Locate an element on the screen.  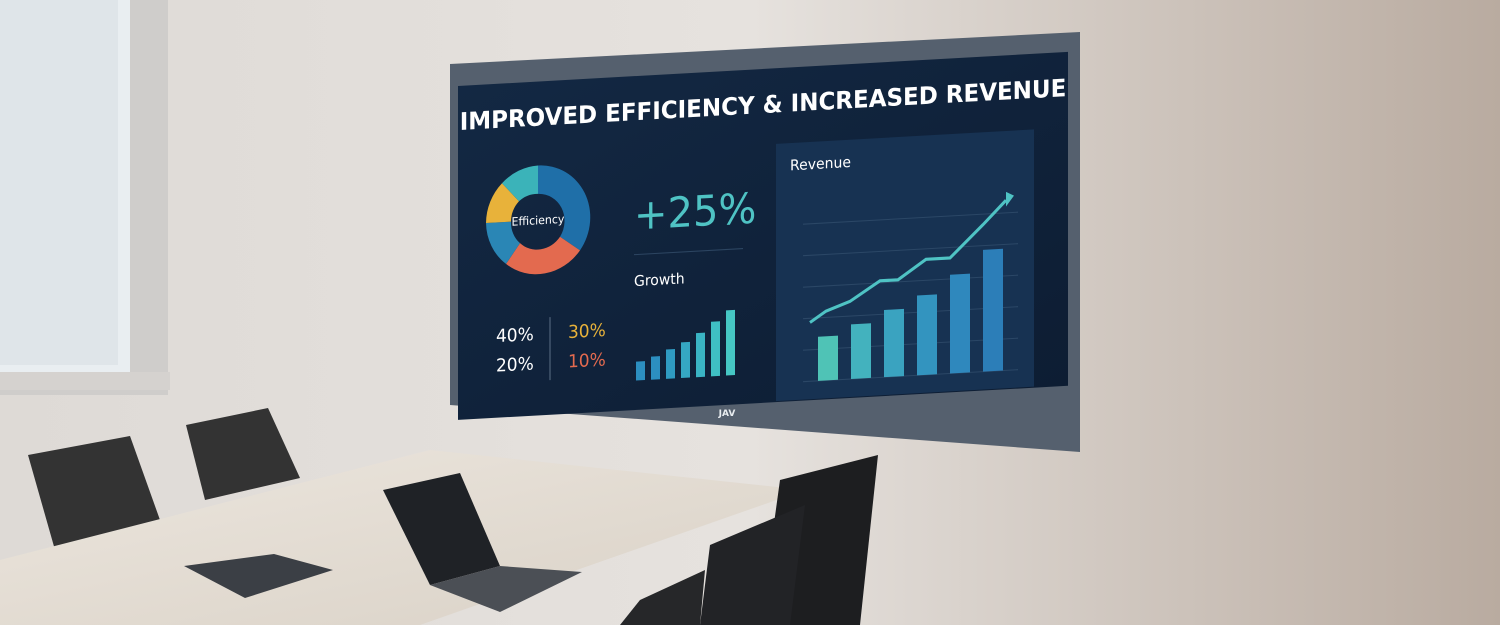
growth-bars is located at coordinates (685, 345).